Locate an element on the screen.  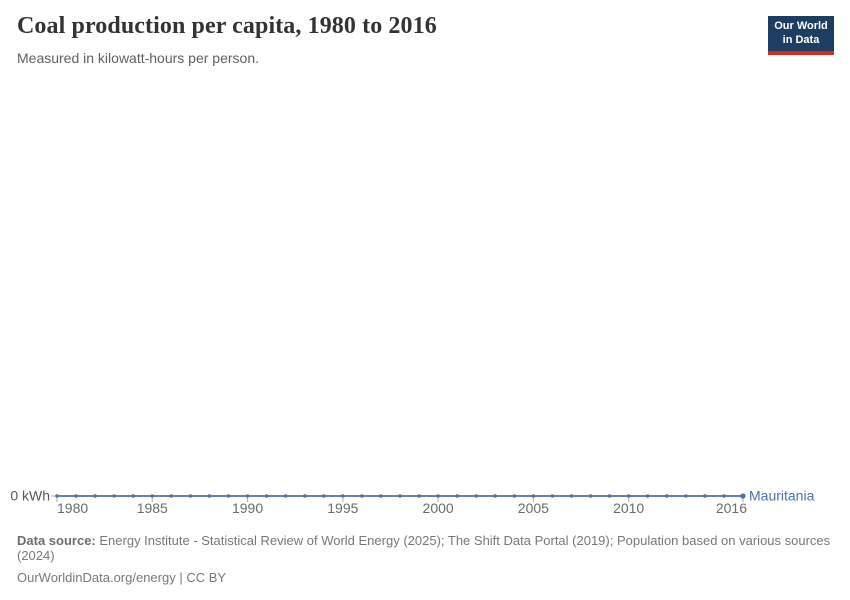
x-axis-tick-label: 1995 is located at coordinates (342, 508).